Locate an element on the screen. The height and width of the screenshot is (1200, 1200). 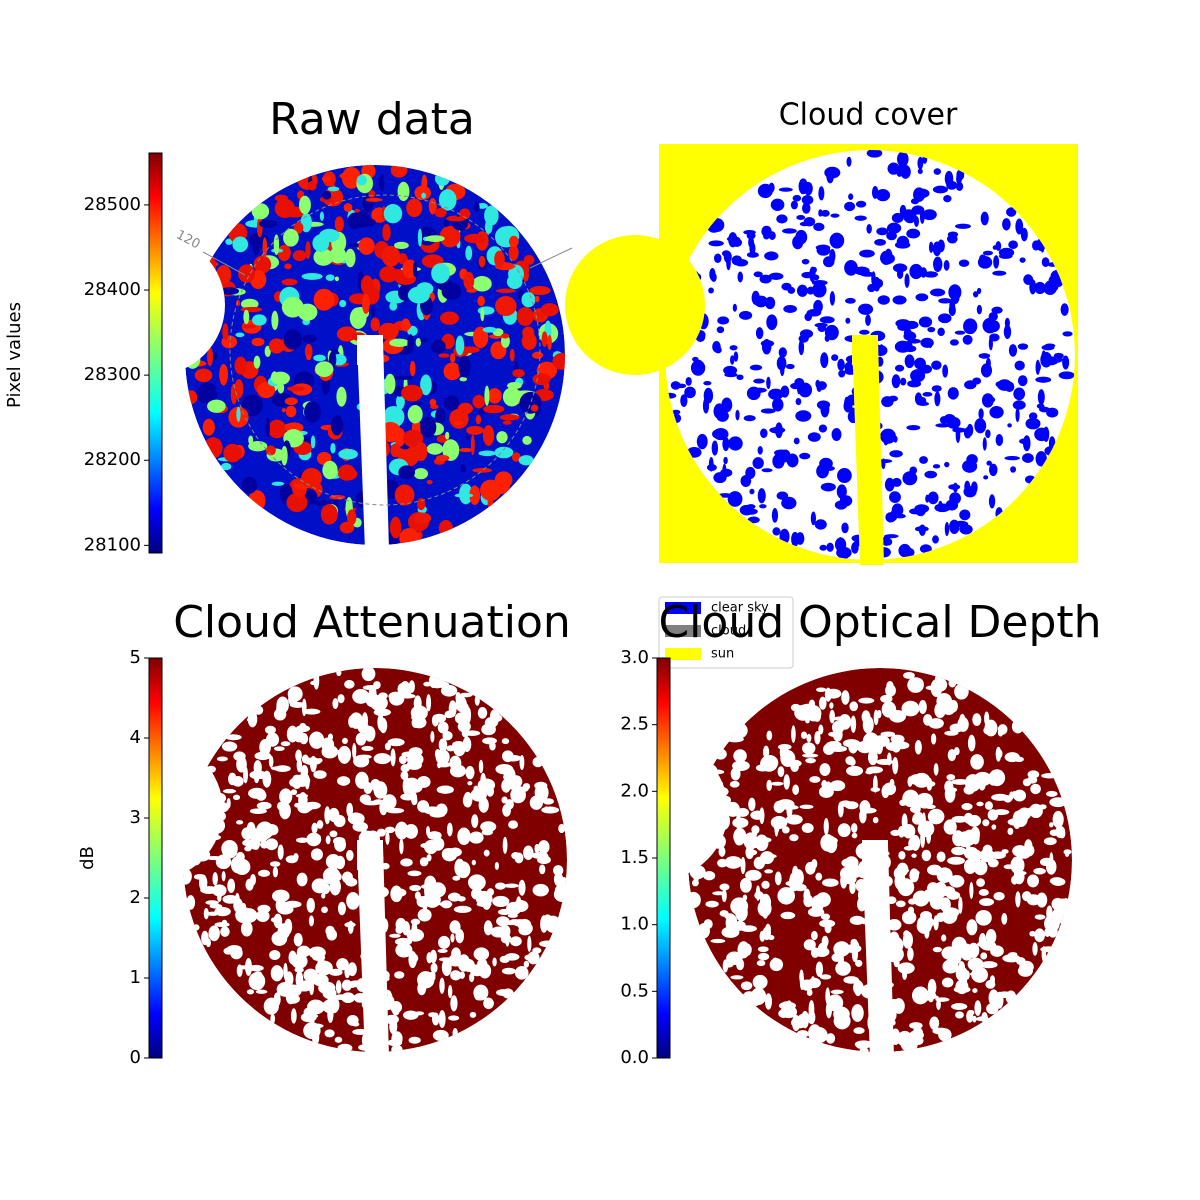
y-tick-label: 5 is located at coordinates (135, 657).